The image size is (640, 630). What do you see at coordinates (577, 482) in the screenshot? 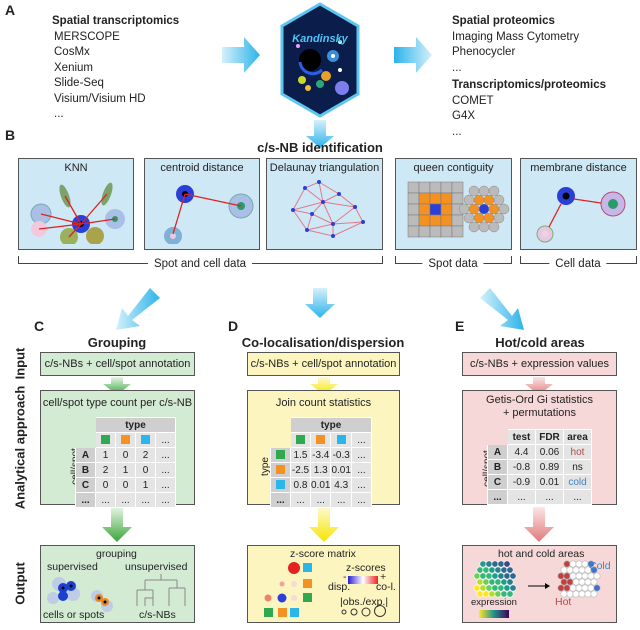
I see `table-cell: cold` at bounding box center [577, 482].